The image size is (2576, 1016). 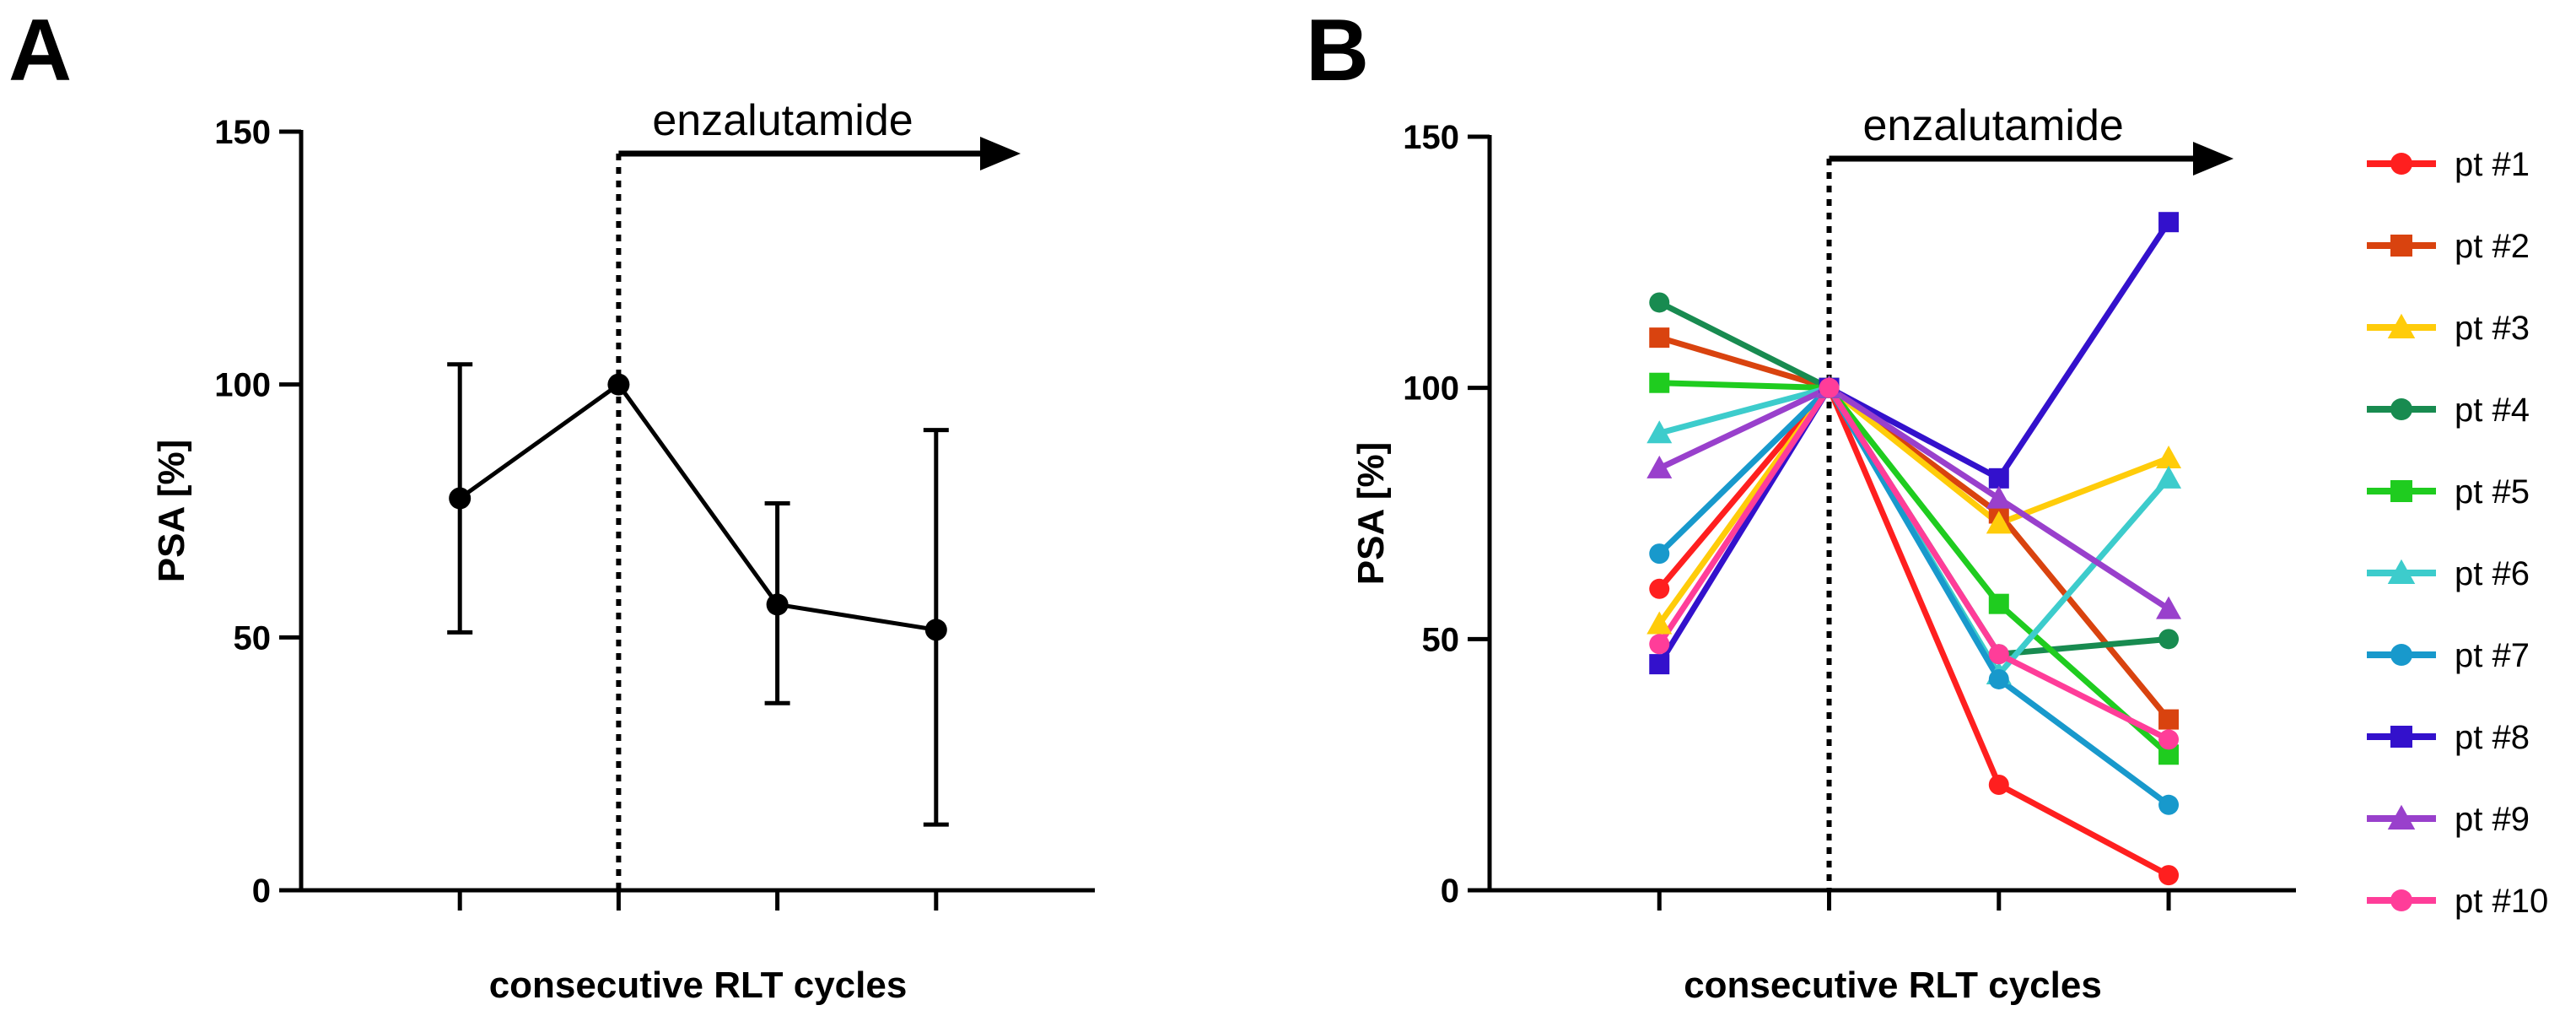 What do you see at coordinates (1431, 389) in the screenshot?
I see `panel-b-y-tick-label: 100` at bounding box center [1431, 389].